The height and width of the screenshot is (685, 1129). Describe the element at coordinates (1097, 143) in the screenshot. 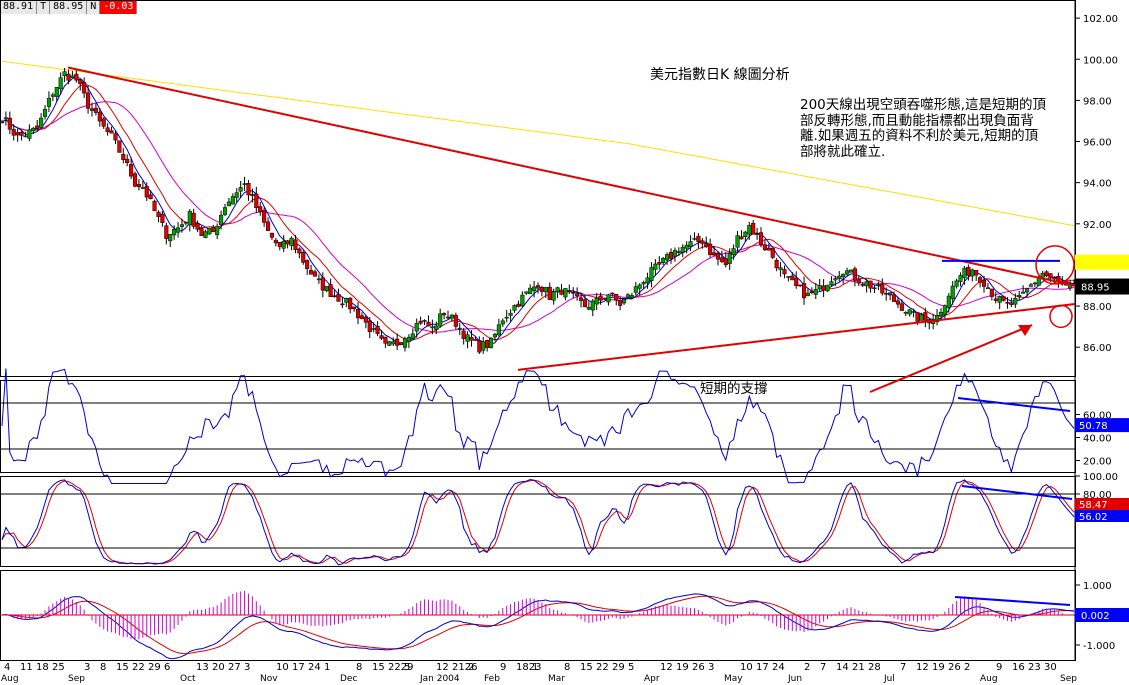

I see `y-tick-label: 96.00` at that location.